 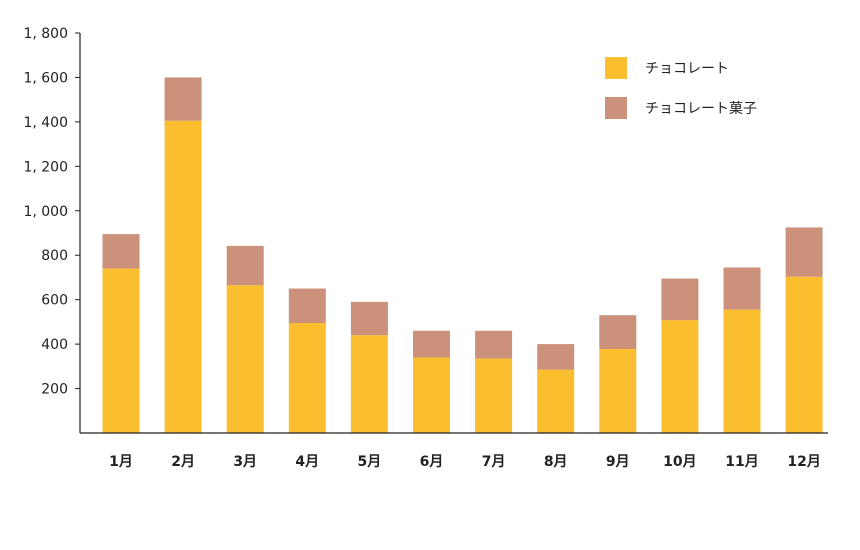 I want to click on x-tick-label: 8月, so click(x=556, y=462).